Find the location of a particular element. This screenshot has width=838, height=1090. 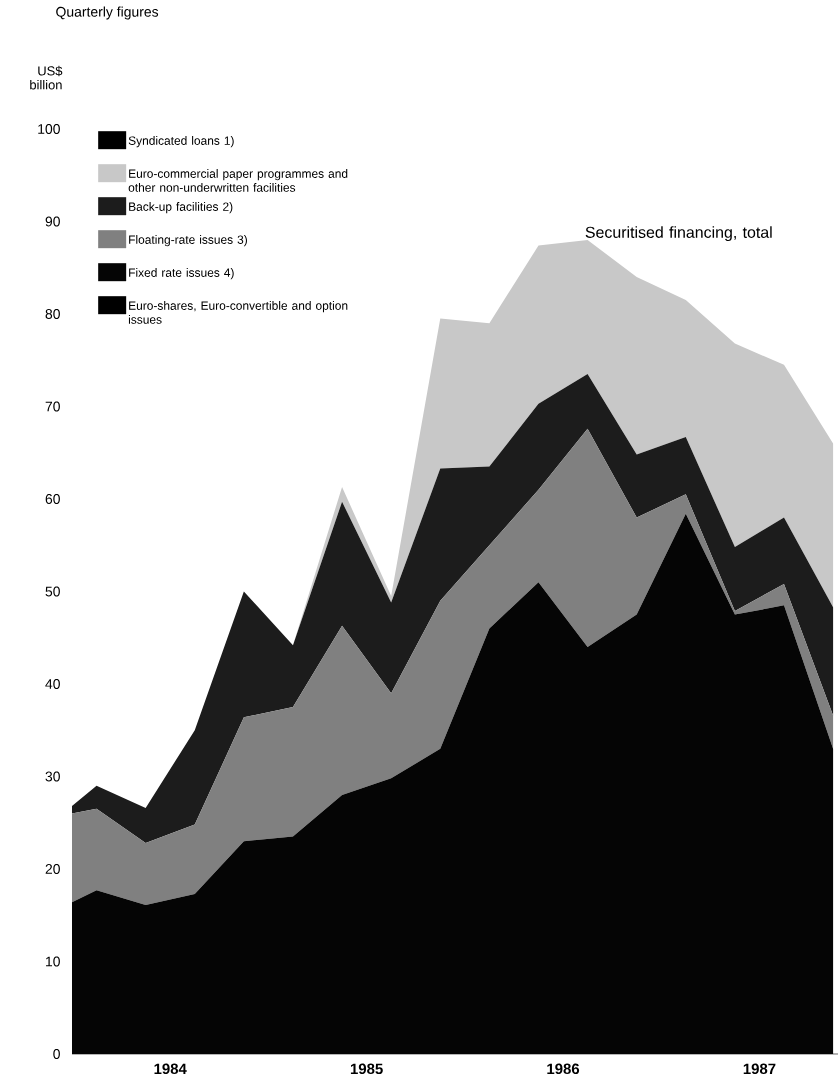

y-tick-label: 60 is located at coordinates (52, 499).